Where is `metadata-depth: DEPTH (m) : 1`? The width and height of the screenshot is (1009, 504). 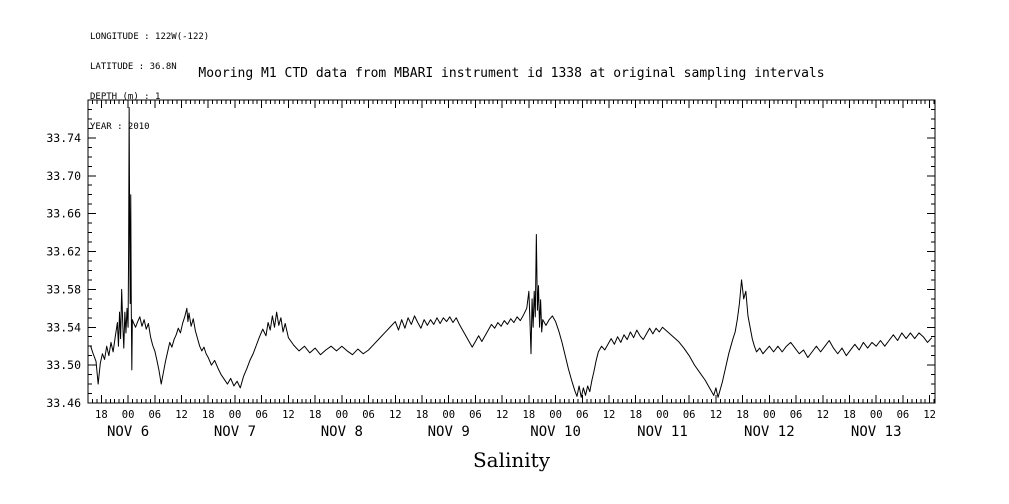
metadata-depth: DEPTH (m) : 1 is located at coordinates (125, 97).